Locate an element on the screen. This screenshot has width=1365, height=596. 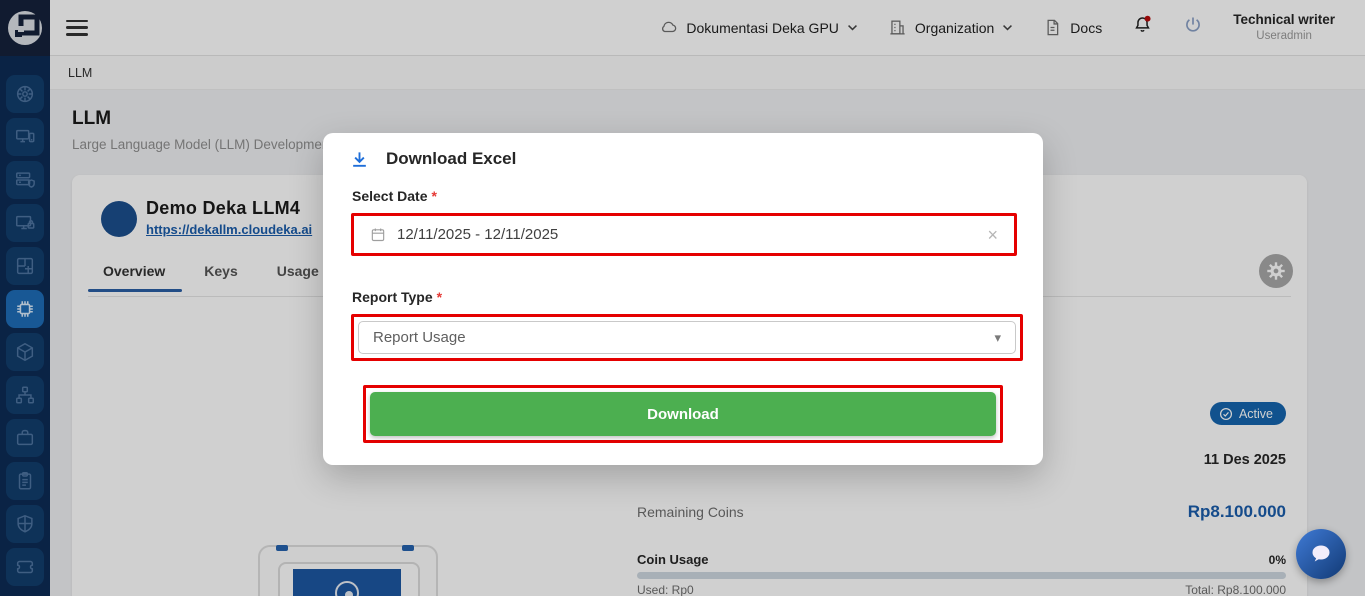
date-range-input: 12/11/2025 - 12/11/2025 × is located at coordinates (684, 234).